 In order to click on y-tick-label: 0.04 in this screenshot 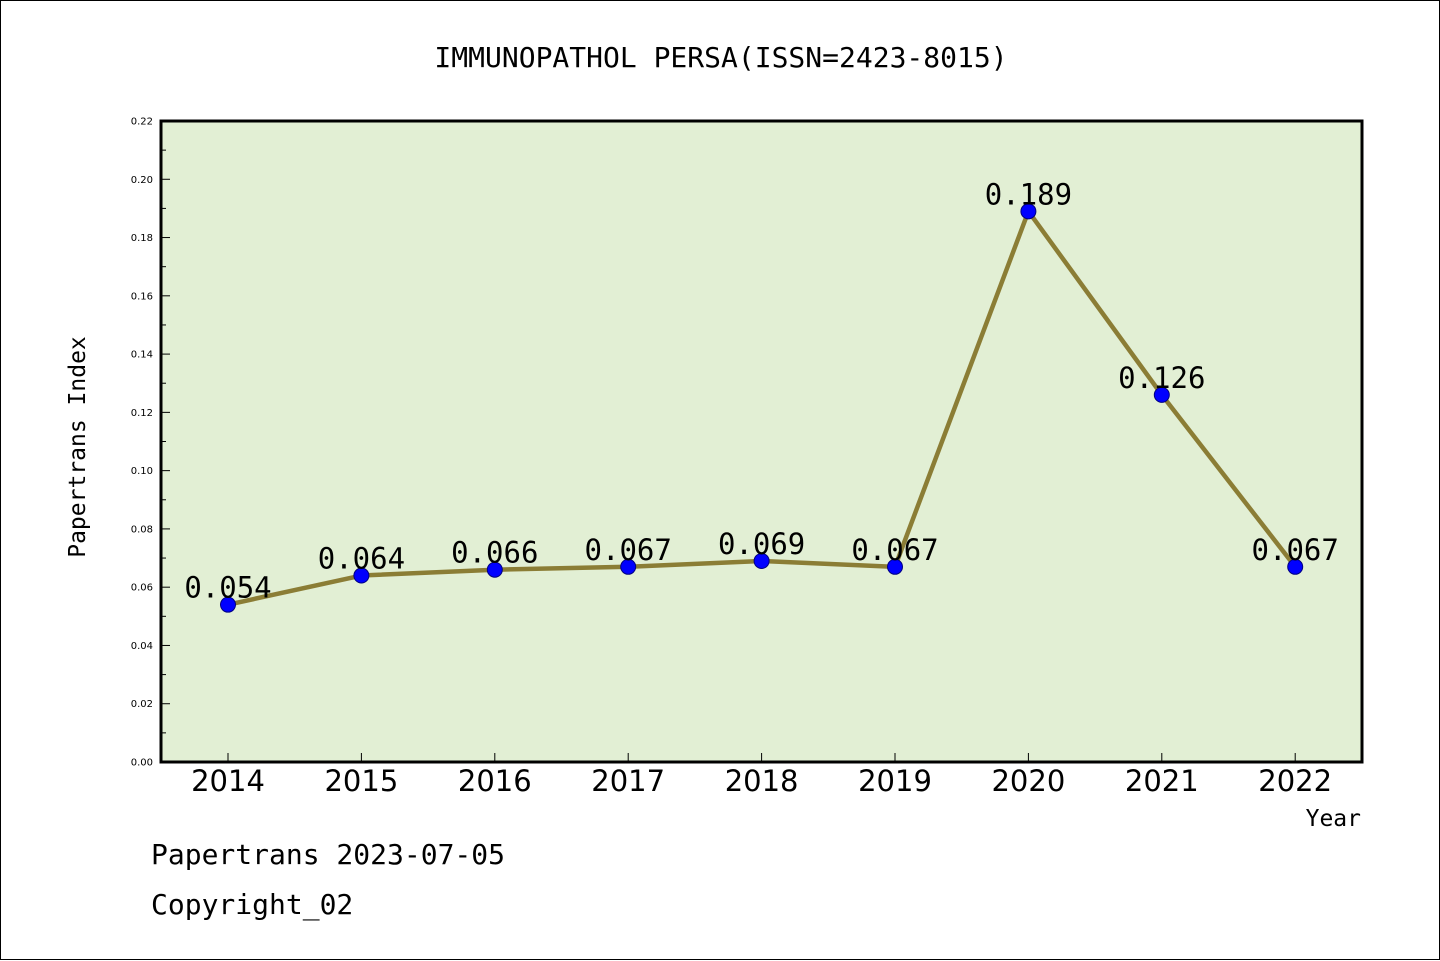, I will do `click(142, 646)`.